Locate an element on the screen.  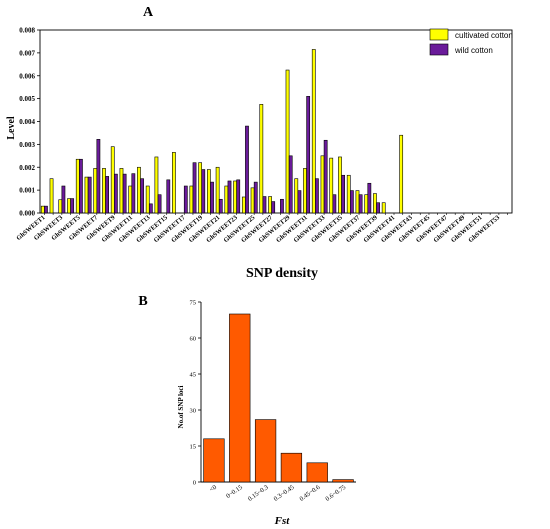
x-axis-label-b: Fst is located at coordinates (282, 521).